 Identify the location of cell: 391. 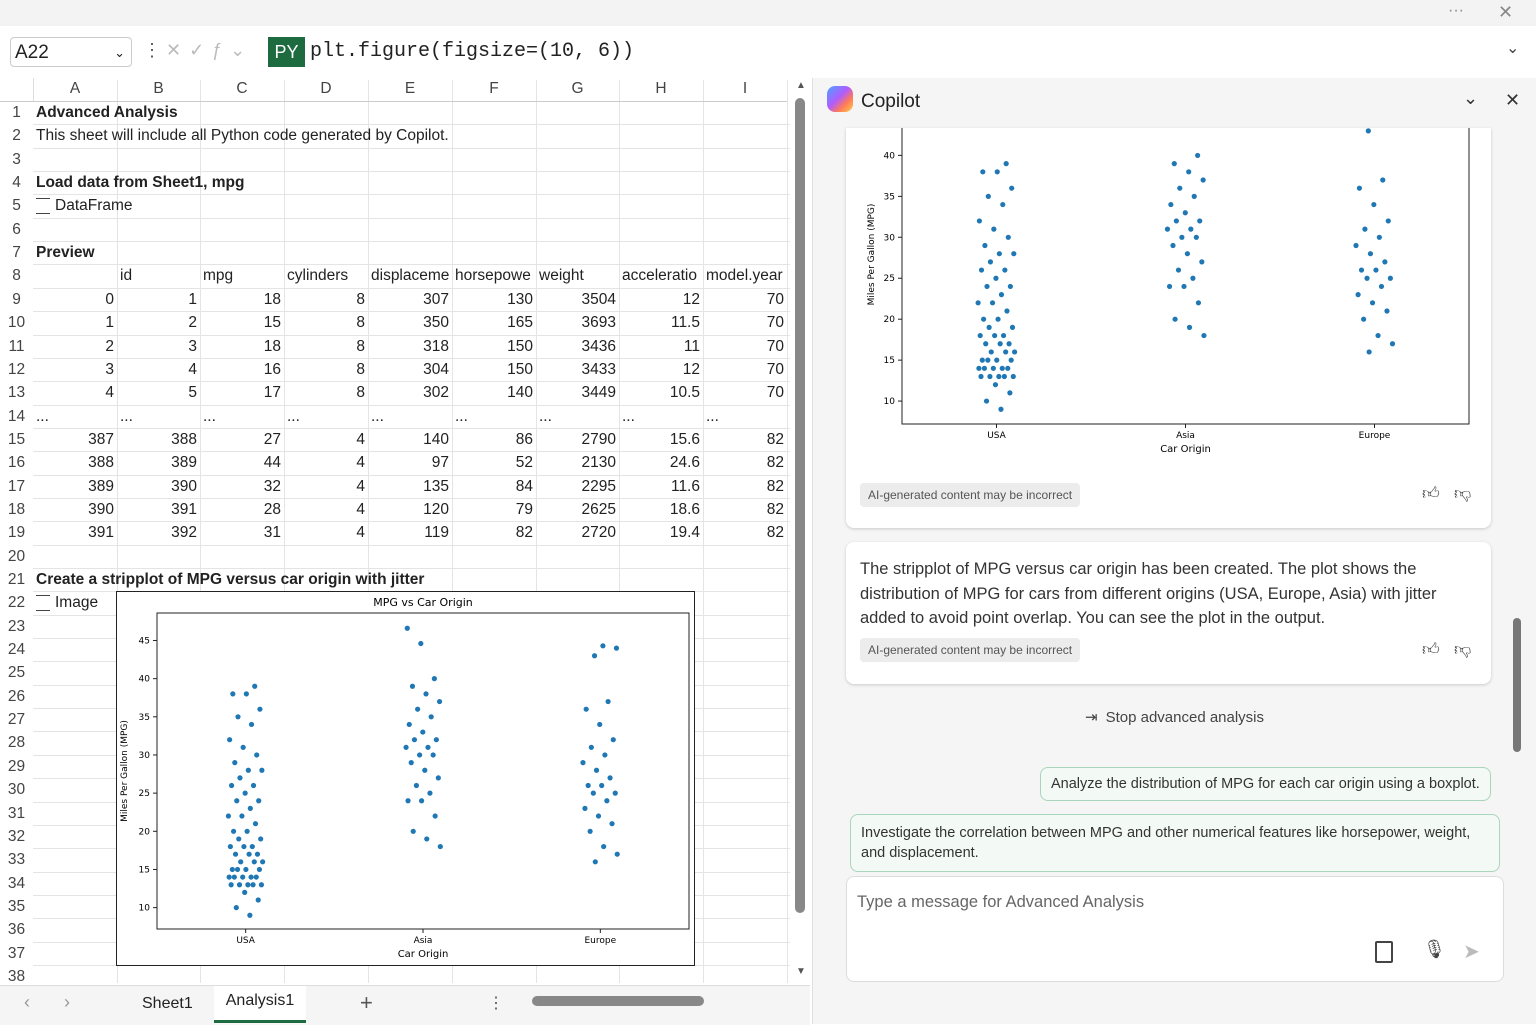
(101, 533).